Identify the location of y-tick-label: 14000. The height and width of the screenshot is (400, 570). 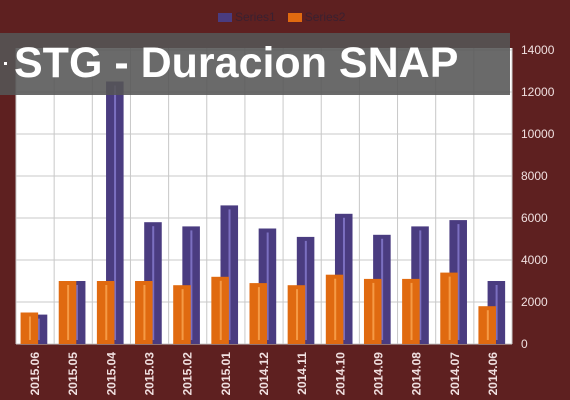
(538, 50).